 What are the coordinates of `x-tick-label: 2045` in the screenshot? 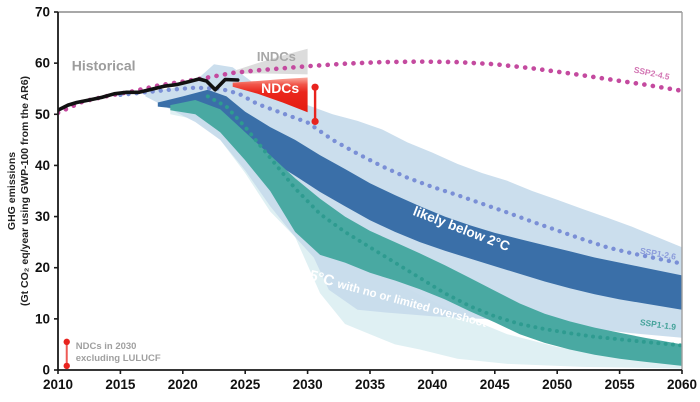 It's located at (495, 384).